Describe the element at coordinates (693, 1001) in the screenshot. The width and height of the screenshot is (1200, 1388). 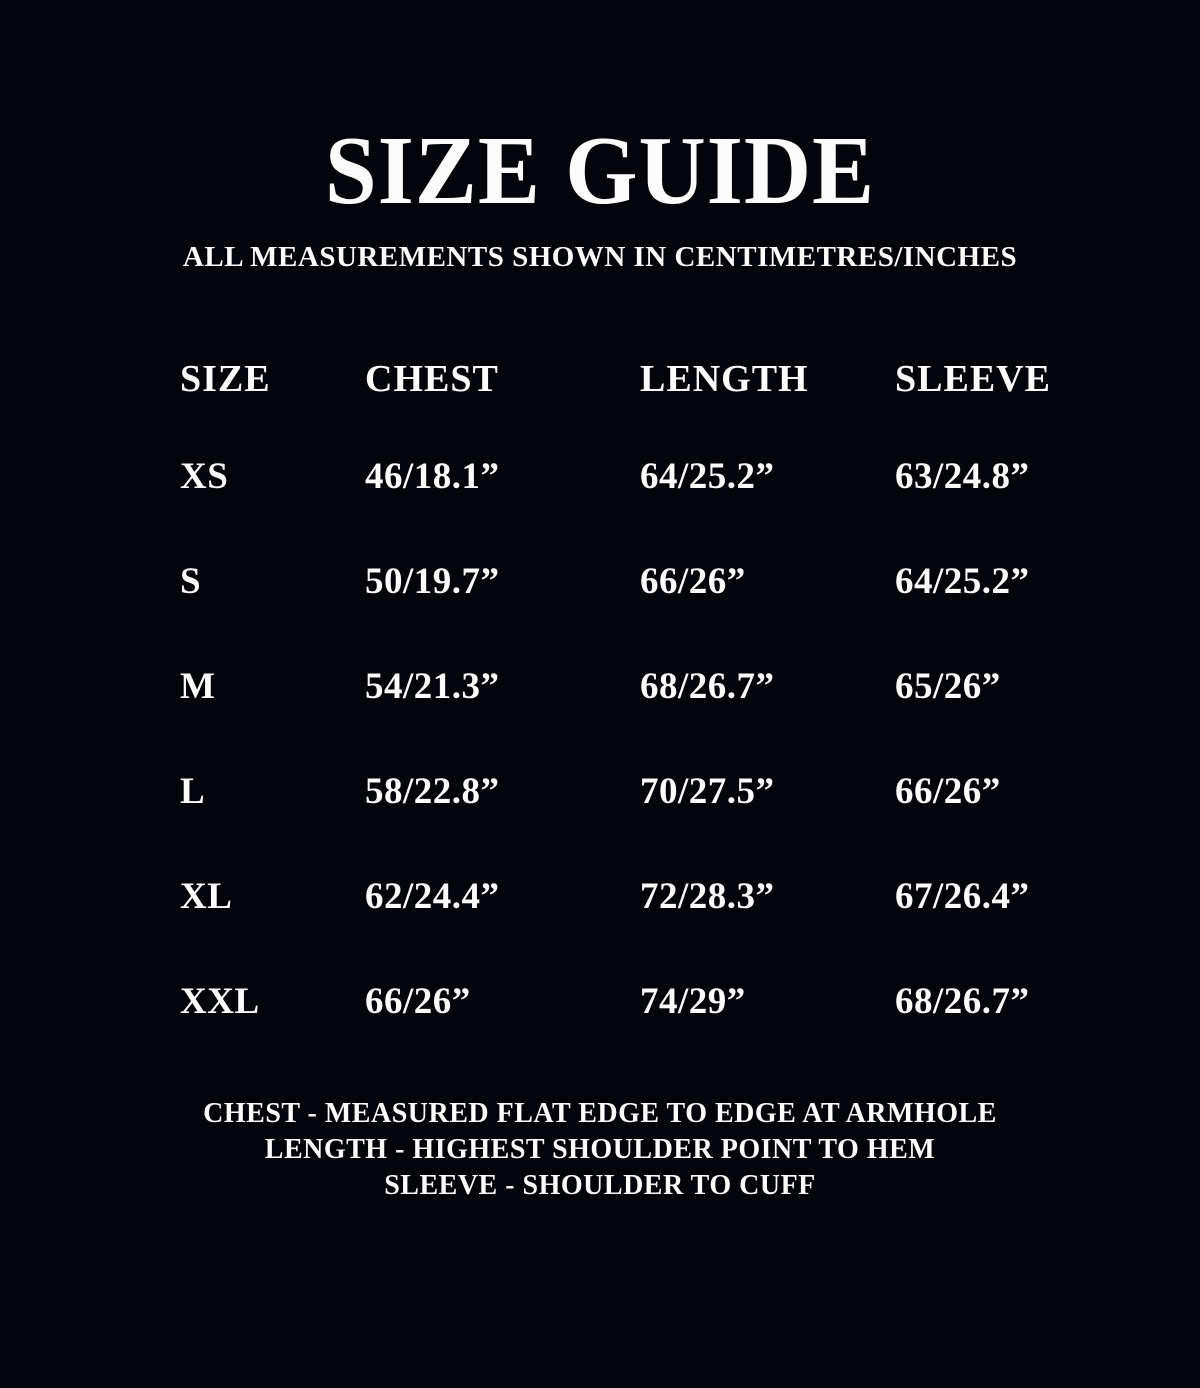
I see `length-cell: 74/29”` at that location.